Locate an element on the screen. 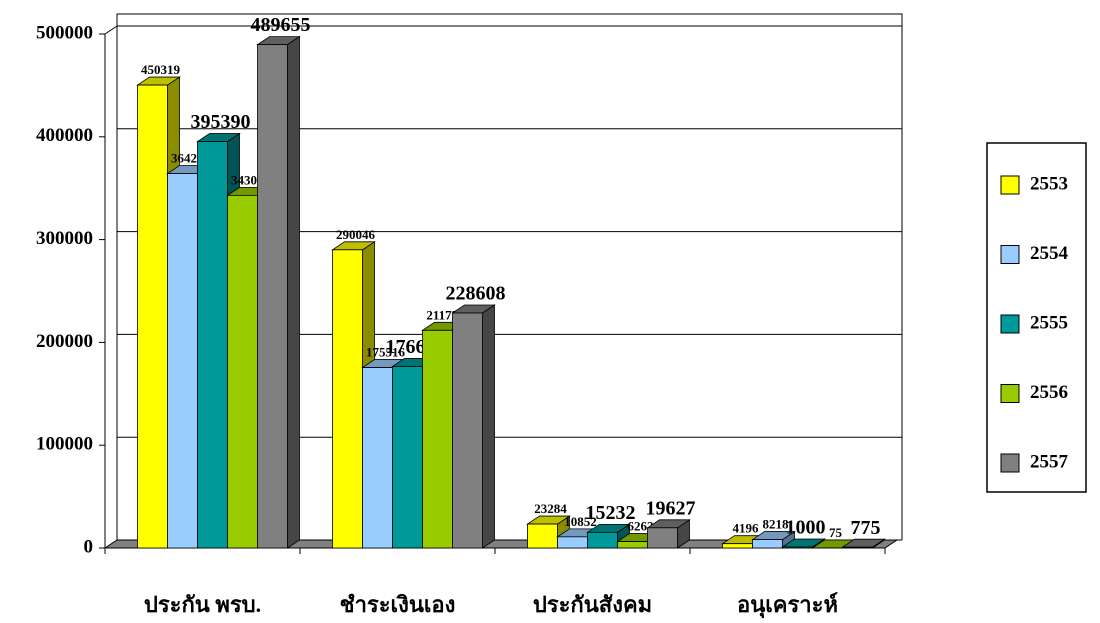  data-label: 489655 is located at coordinates (281, 25).